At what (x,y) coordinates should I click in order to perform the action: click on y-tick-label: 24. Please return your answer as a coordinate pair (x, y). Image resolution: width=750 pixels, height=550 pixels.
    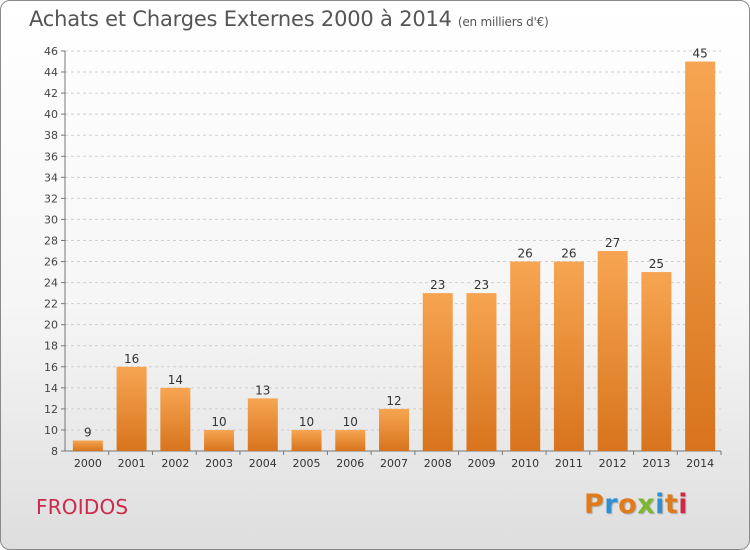
    Looking at the image, I should click on (51, 283).